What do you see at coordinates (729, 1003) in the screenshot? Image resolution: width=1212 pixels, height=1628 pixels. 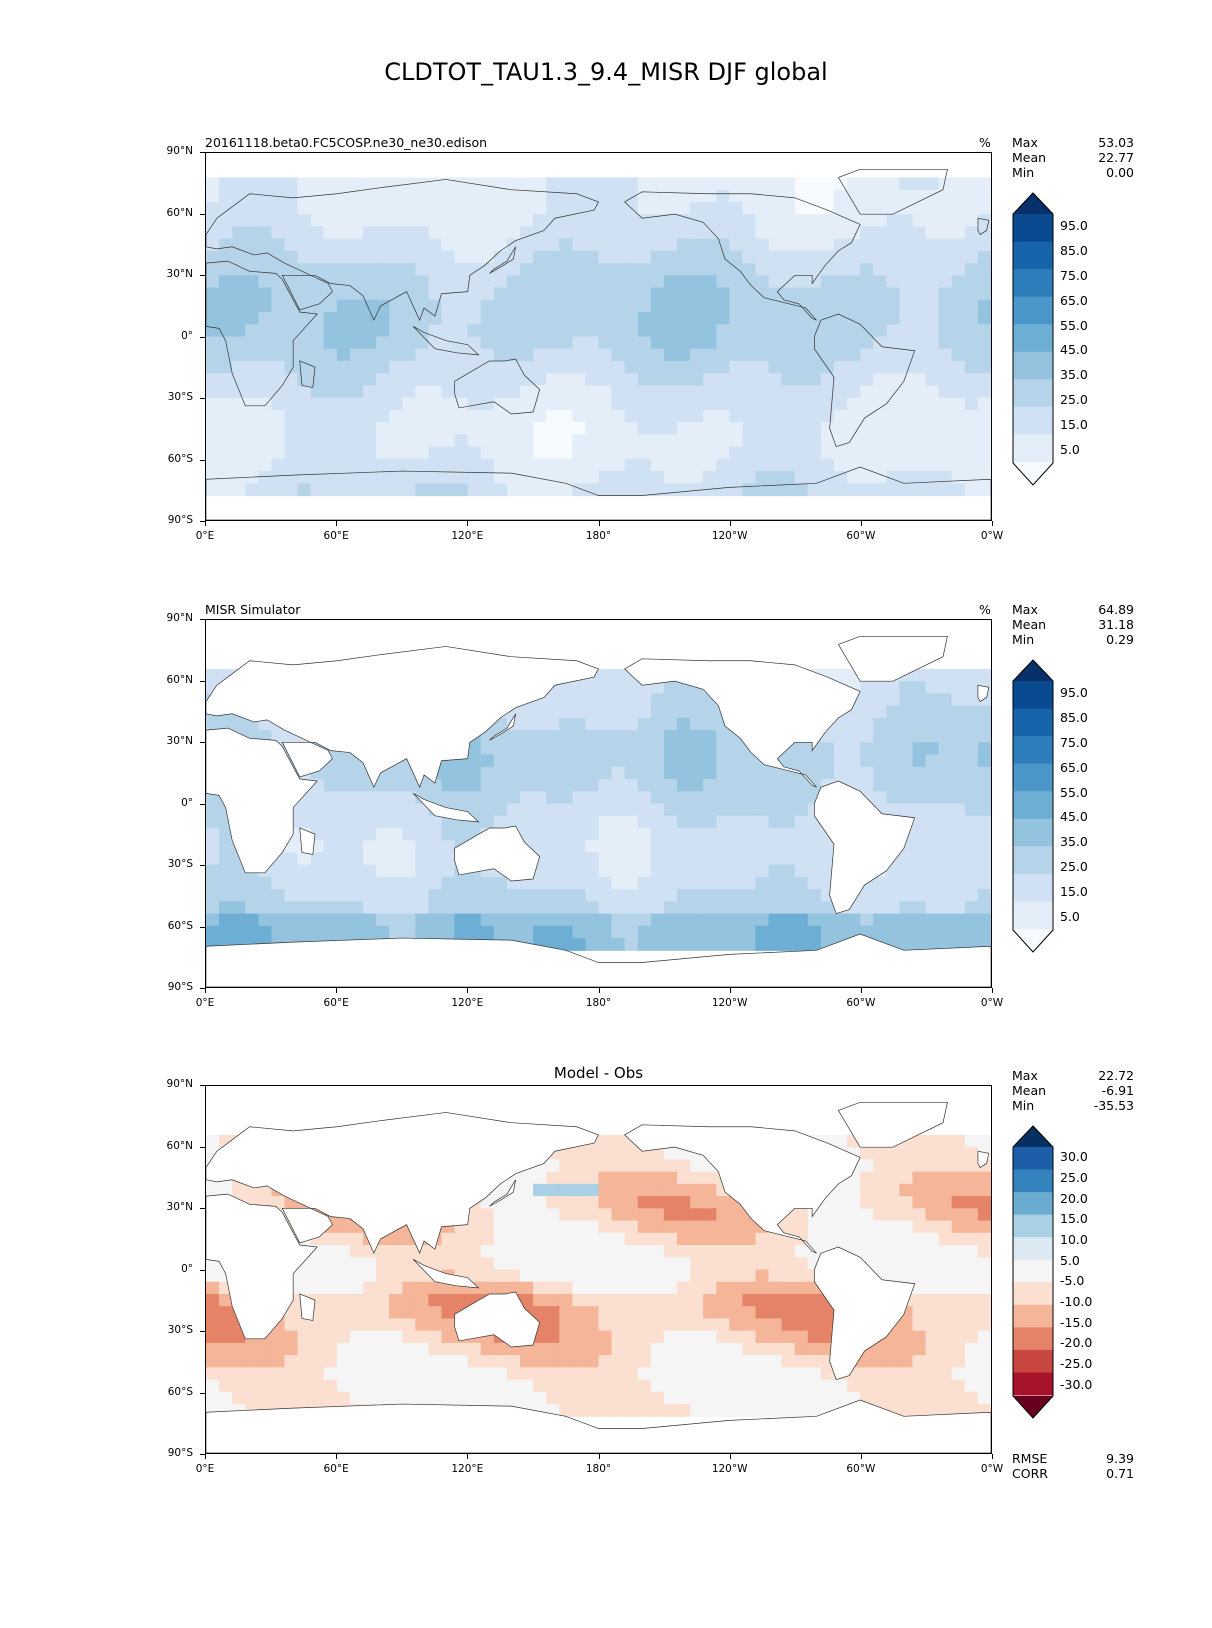 I see `x-tick-label: 120°W` at bounding box center [729, 1003].